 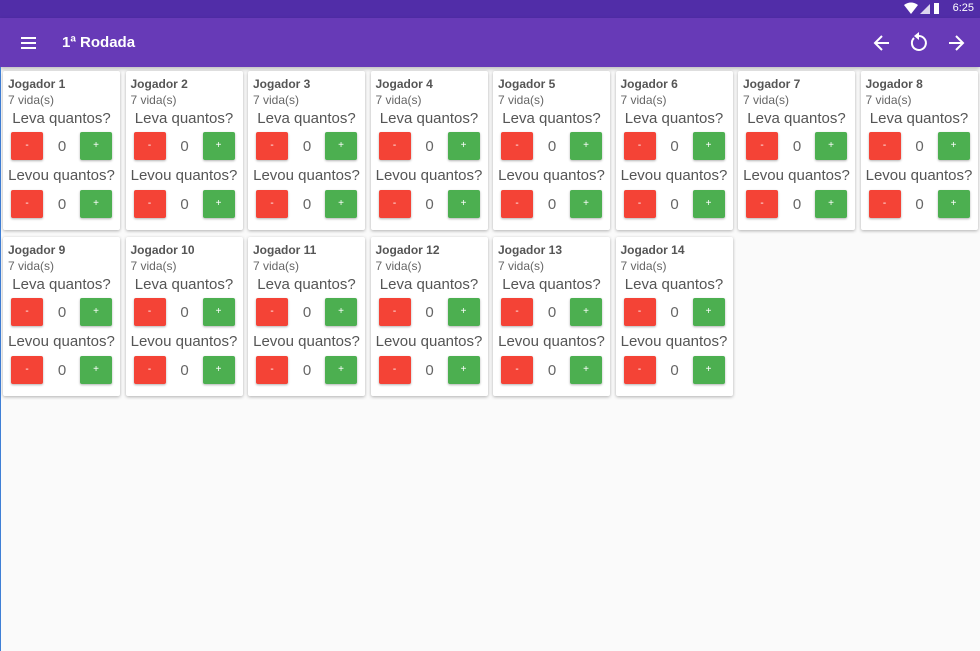 What do you see at coordinates (963, 8) in the screenshot?
I see `clock: 6:25` at bounding box center [963, 8].